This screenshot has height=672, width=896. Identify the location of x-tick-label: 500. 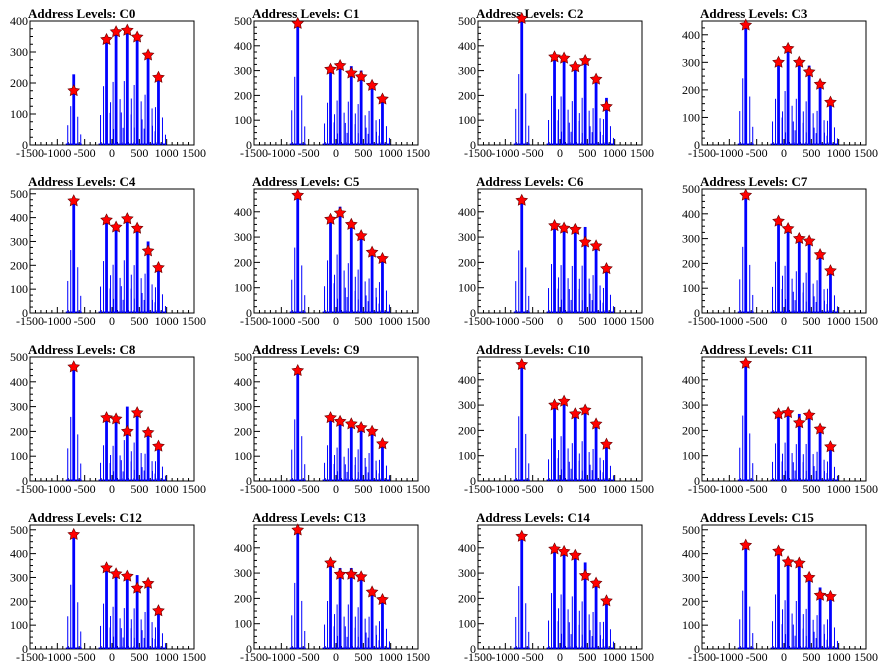
(811, 489).